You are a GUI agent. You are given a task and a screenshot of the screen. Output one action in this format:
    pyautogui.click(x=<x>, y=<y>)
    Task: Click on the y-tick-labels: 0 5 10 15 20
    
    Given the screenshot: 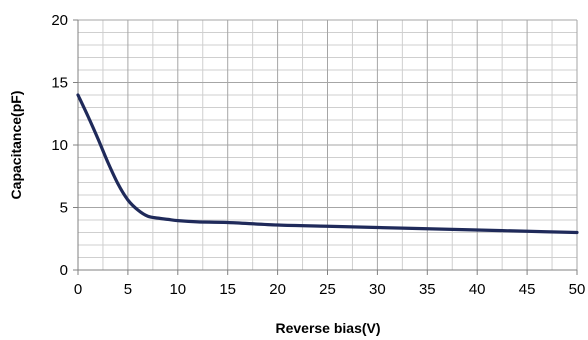 What is the action you would take?
    pyautogui.click(x=59, y=145)
    